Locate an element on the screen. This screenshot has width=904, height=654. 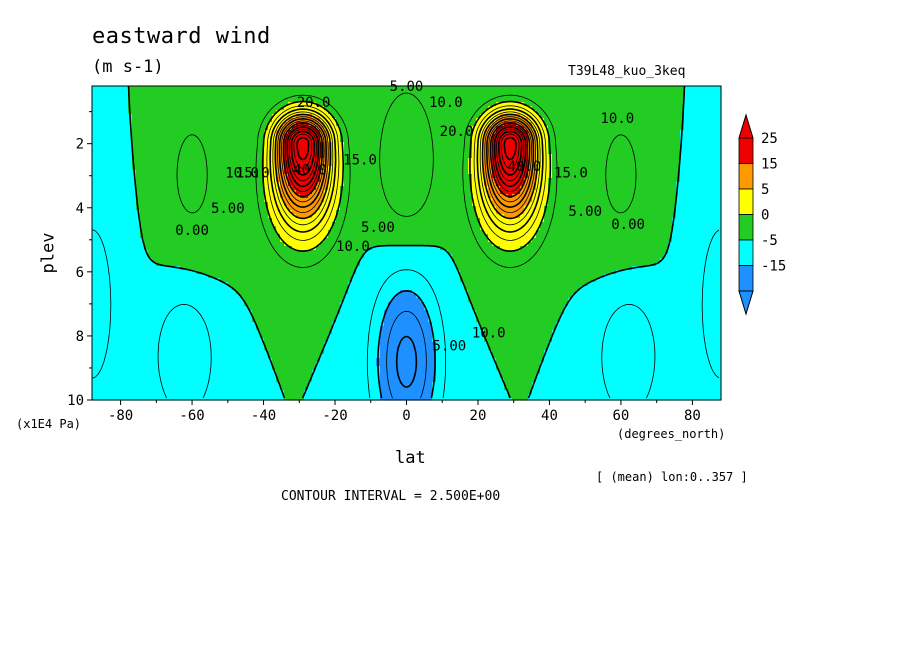
run-label: T39L48_kuo_3keq is located at coordinates (627, 71).